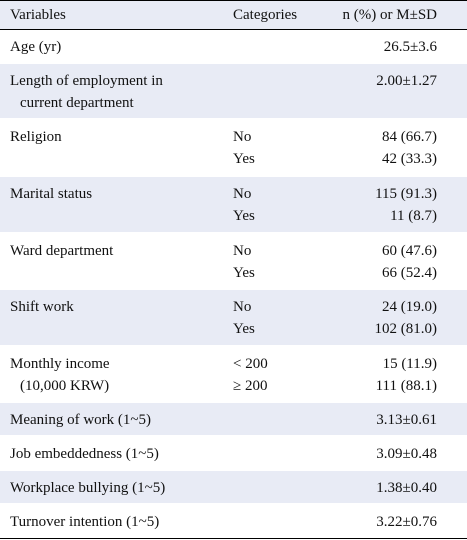  I want to click on category: < 200, so click(250, 364).